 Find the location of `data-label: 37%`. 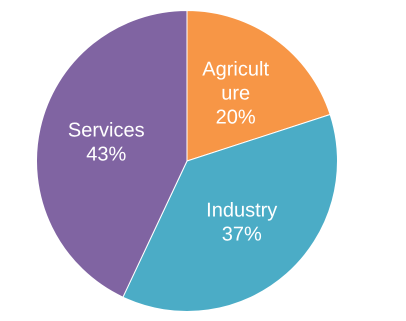

data-label: 37% is located at coordinates (242, 235).